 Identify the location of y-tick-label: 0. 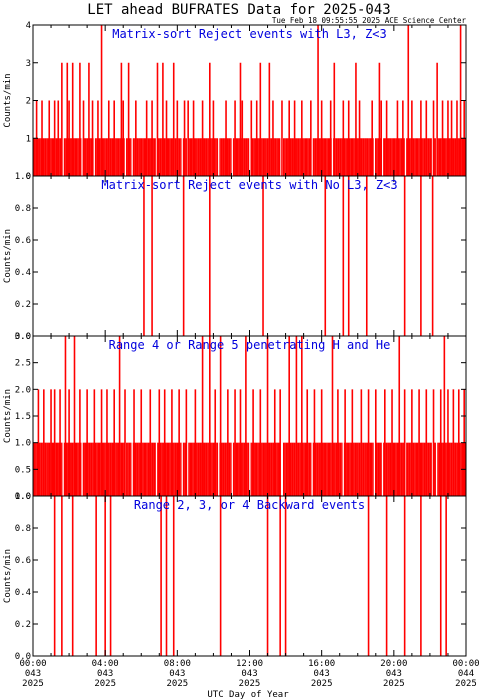
(28, 177).